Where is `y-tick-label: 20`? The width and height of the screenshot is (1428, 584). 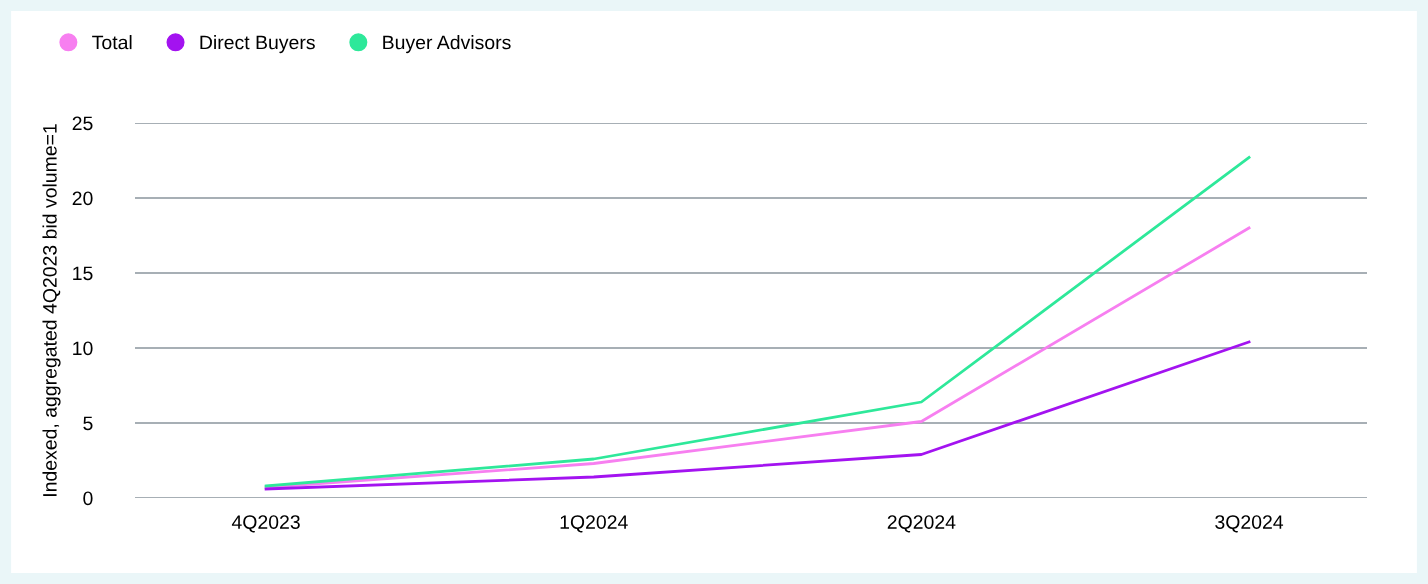 y-tick-label: 20 is located at coordinates (82, 198).